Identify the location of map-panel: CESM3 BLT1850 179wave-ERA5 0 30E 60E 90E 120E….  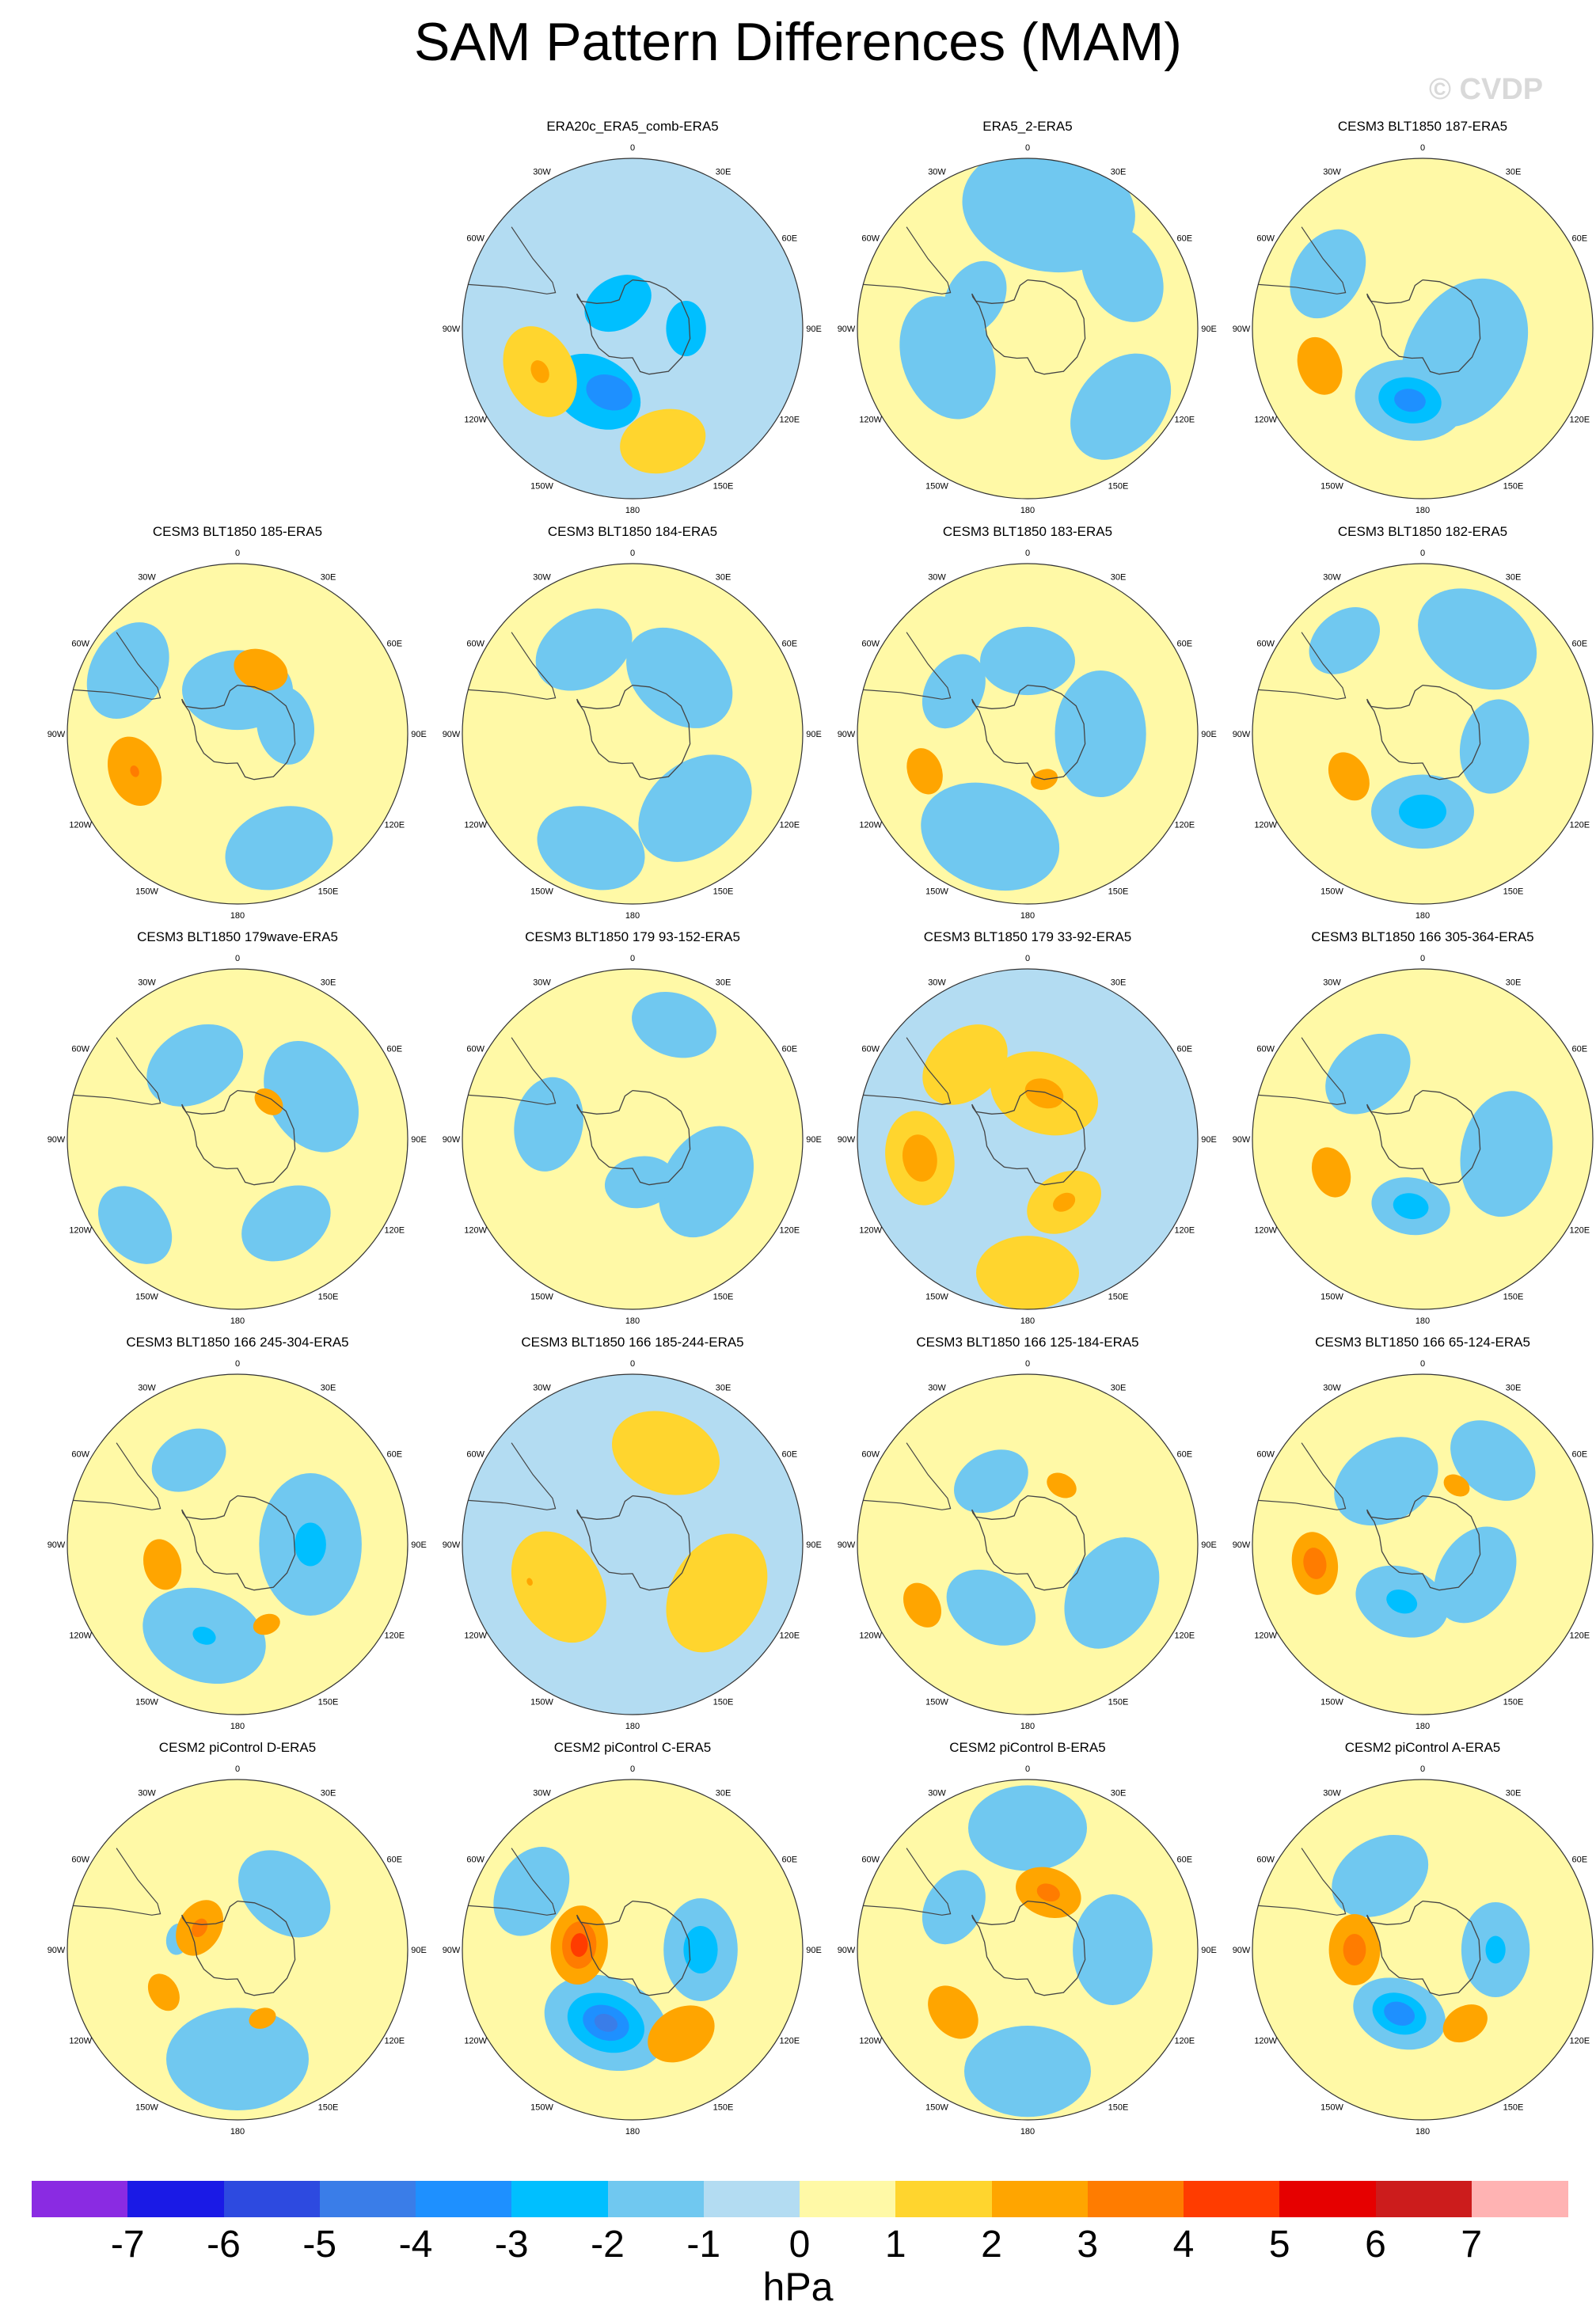
(237, 1131).